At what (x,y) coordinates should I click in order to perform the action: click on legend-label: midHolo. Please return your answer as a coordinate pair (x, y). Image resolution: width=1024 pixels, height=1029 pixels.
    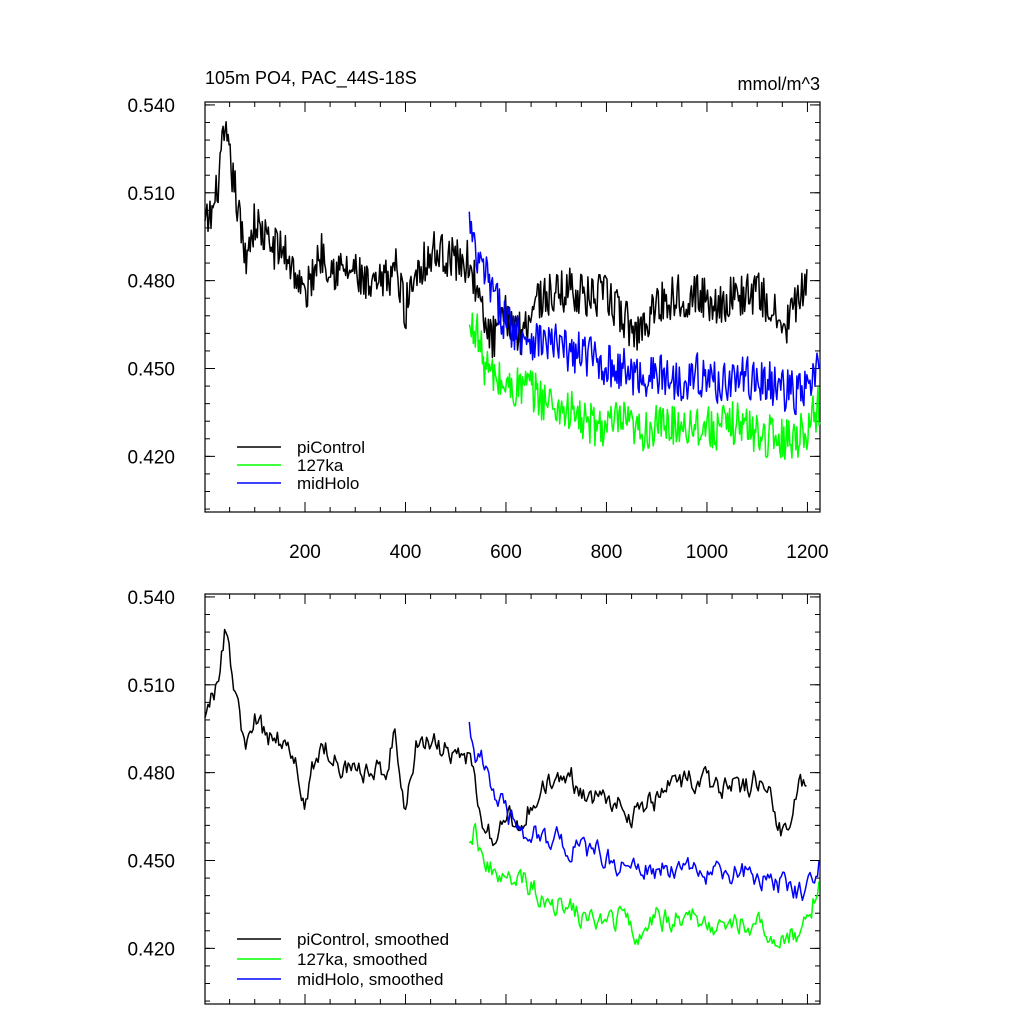
    Looking at the image, I should click on (328, 483).